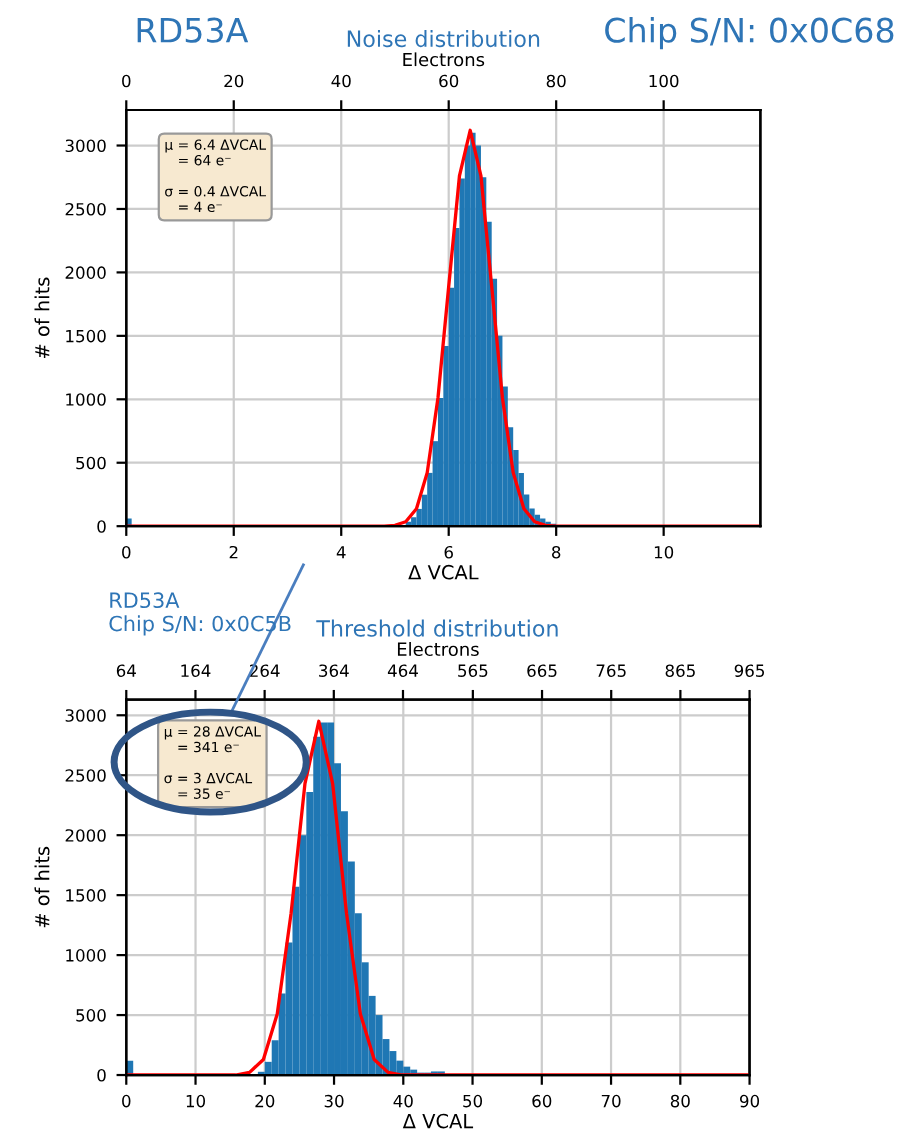 The height and width of the screenshot is (1134, 902). I want to click on x-tick-label: 80, so click(680, 1101).